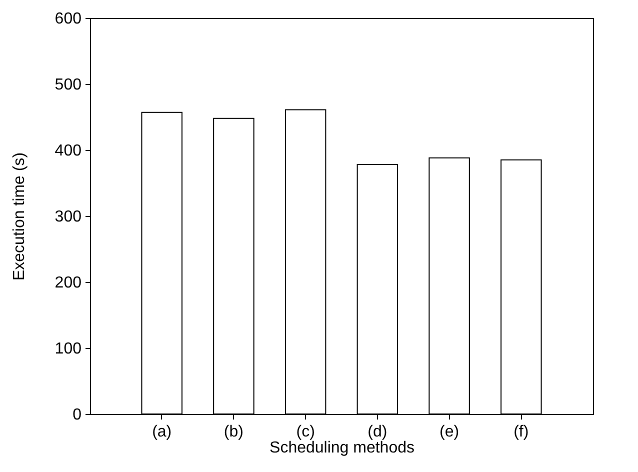 The width and height of the screenshot is (638, 472). Describe the element at coordinates (19, 216) in the screenshot. I see `y-axis-title: Execution time (s)` at that location.